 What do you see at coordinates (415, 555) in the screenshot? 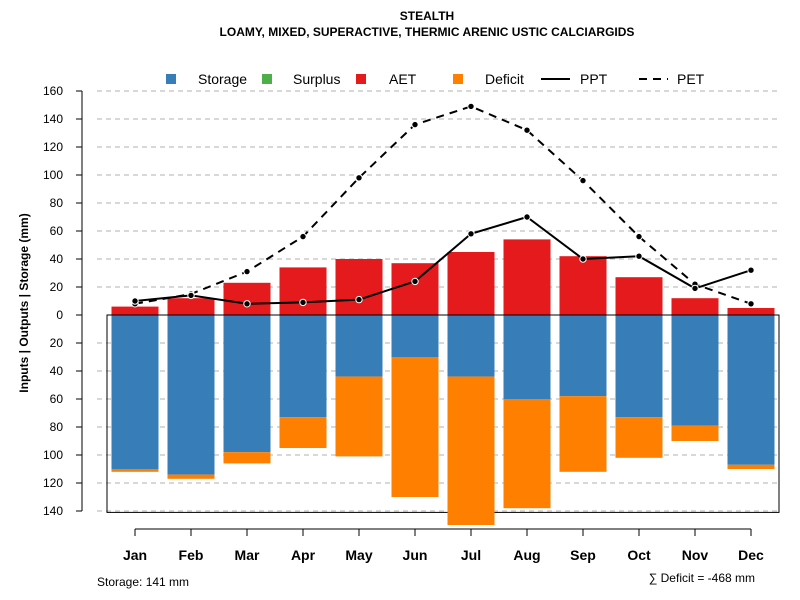
I see `x-tick-label: Jun` at bounding box center [415, 555].